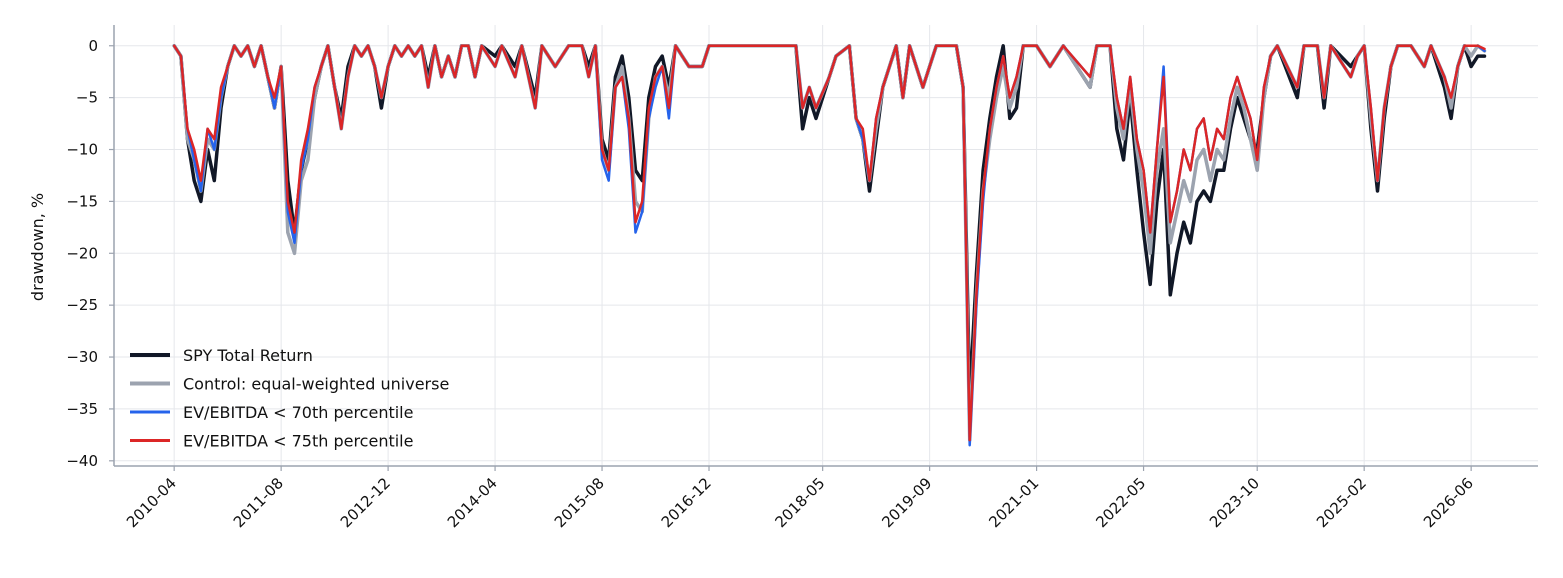 This screenshot has width=1563, height=578. I want to click on y-tick-label: −35, so click(82, 409).